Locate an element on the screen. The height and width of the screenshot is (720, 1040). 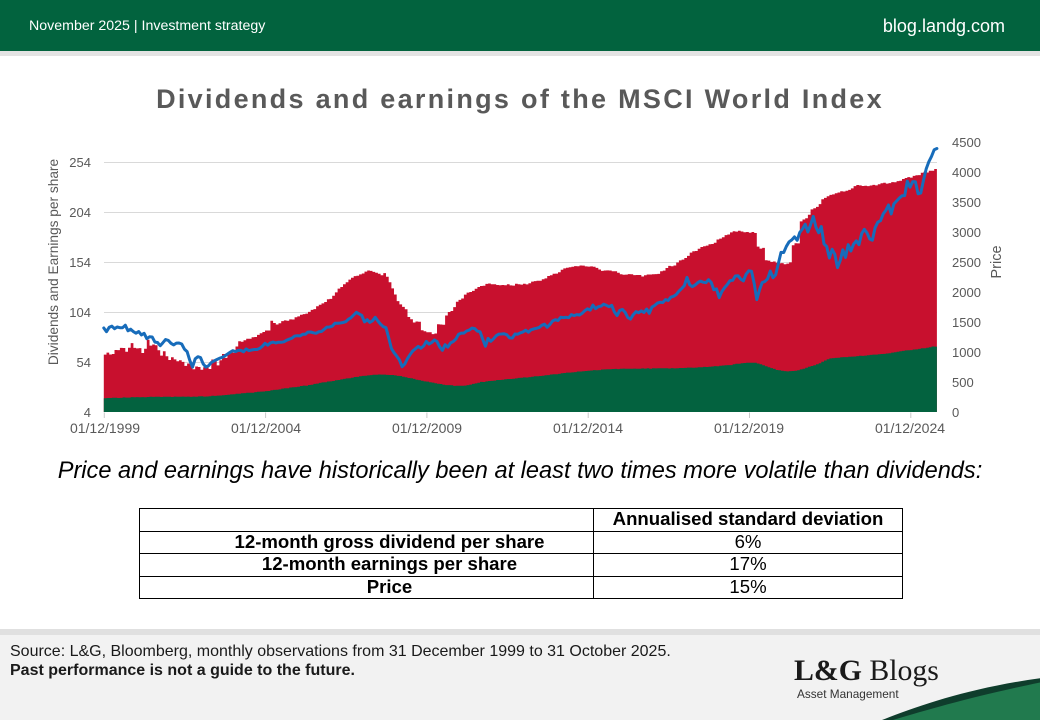
svg-text:Dividends and Earnings per sha: Dividends and Earnings per share is located at coordinates (53, 262).